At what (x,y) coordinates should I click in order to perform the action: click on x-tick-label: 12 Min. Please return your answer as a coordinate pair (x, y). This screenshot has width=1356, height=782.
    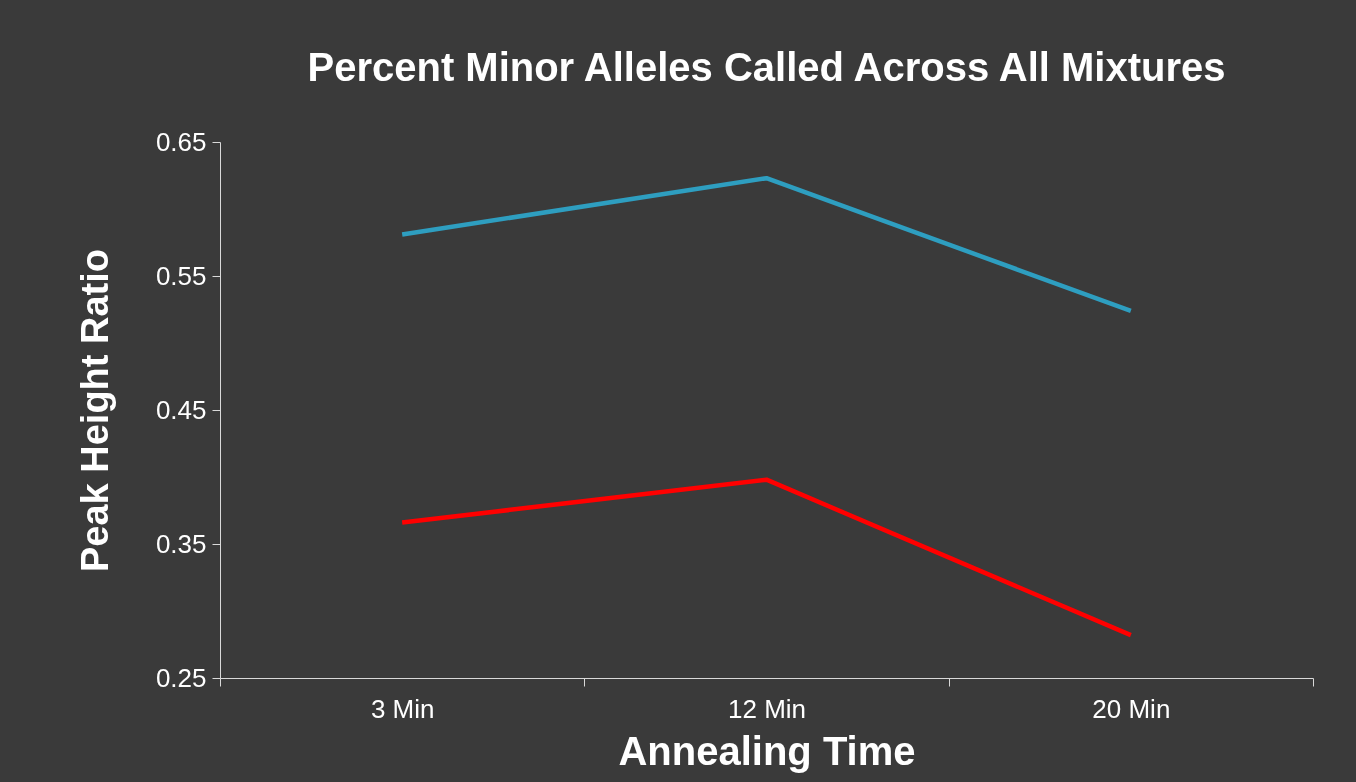
    Looking at the image, I should click on (767, 708).